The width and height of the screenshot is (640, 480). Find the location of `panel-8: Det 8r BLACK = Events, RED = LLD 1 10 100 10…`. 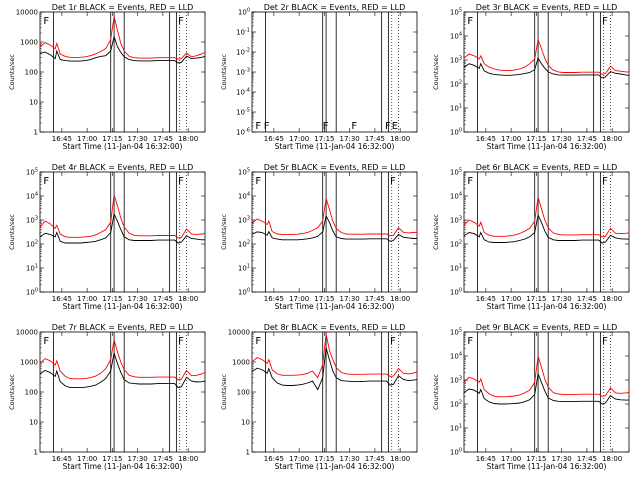

panel-8: Det 8r BLACK = Events, RED = LLD 1 10 100 10… is located at coordinates (319, 397).